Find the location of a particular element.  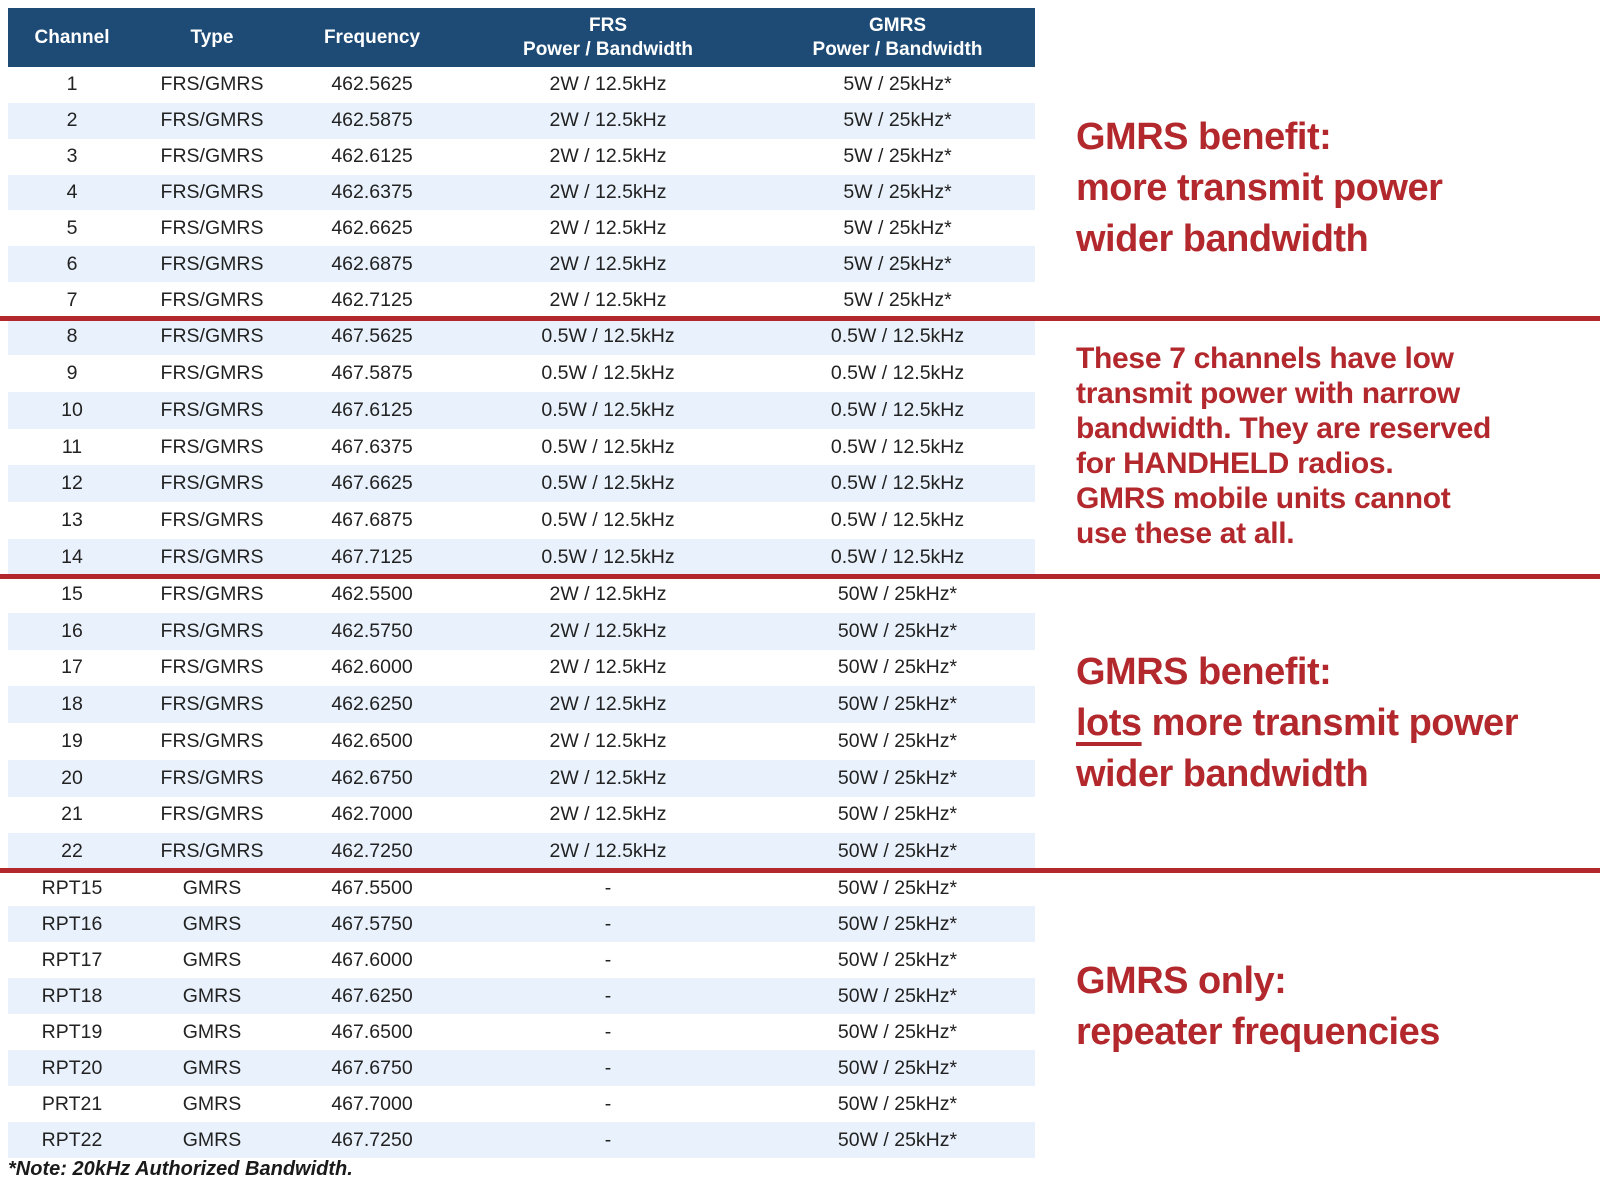

cell-channel: 9 is located at coordinates (72, 372).